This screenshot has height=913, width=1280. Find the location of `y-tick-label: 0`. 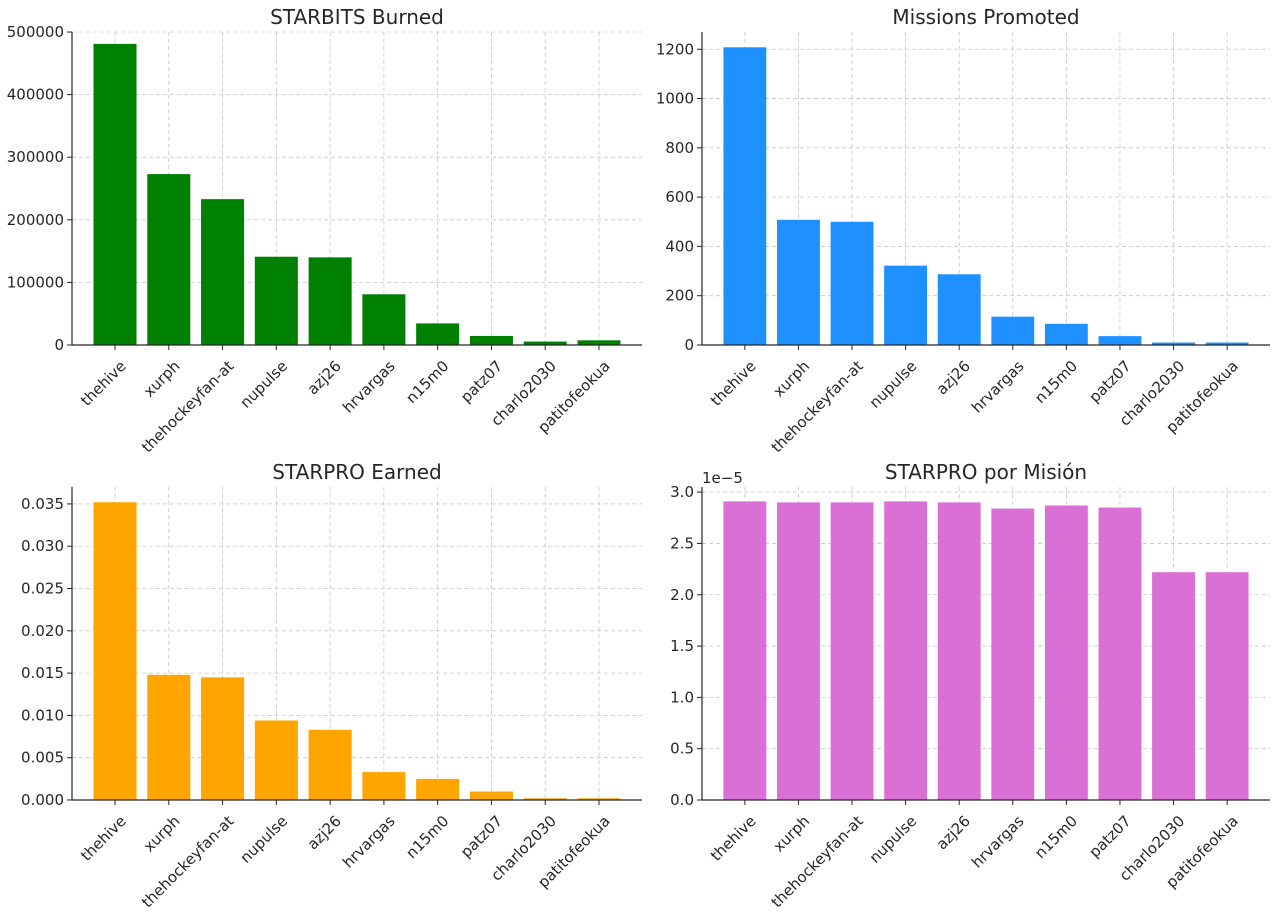

y-tick-label: 0 is located at coordinates (59, 345).